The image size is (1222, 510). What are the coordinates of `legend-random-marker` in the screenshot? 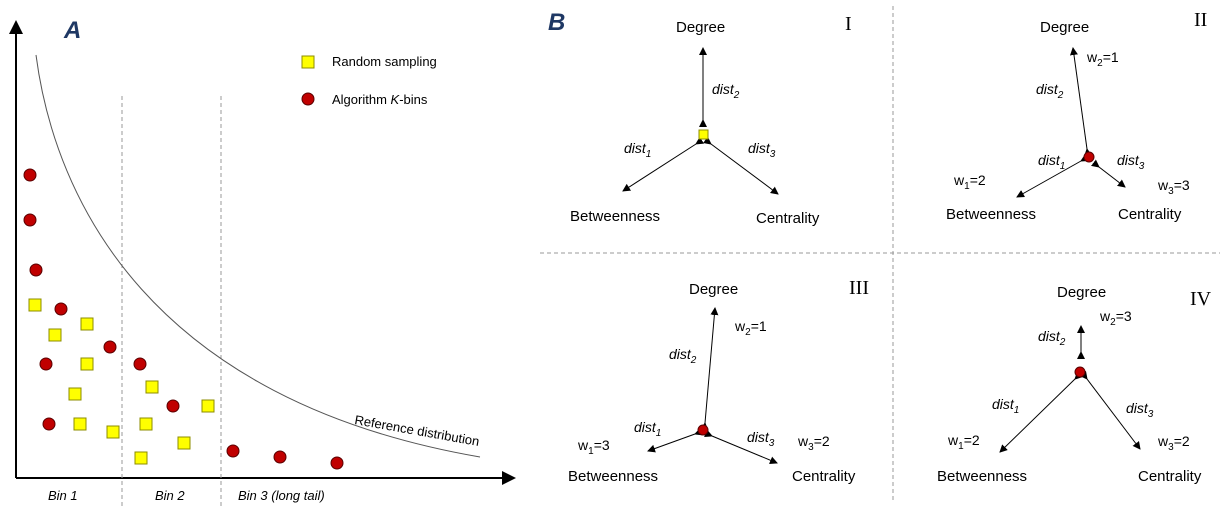 It's located at (308, 62).